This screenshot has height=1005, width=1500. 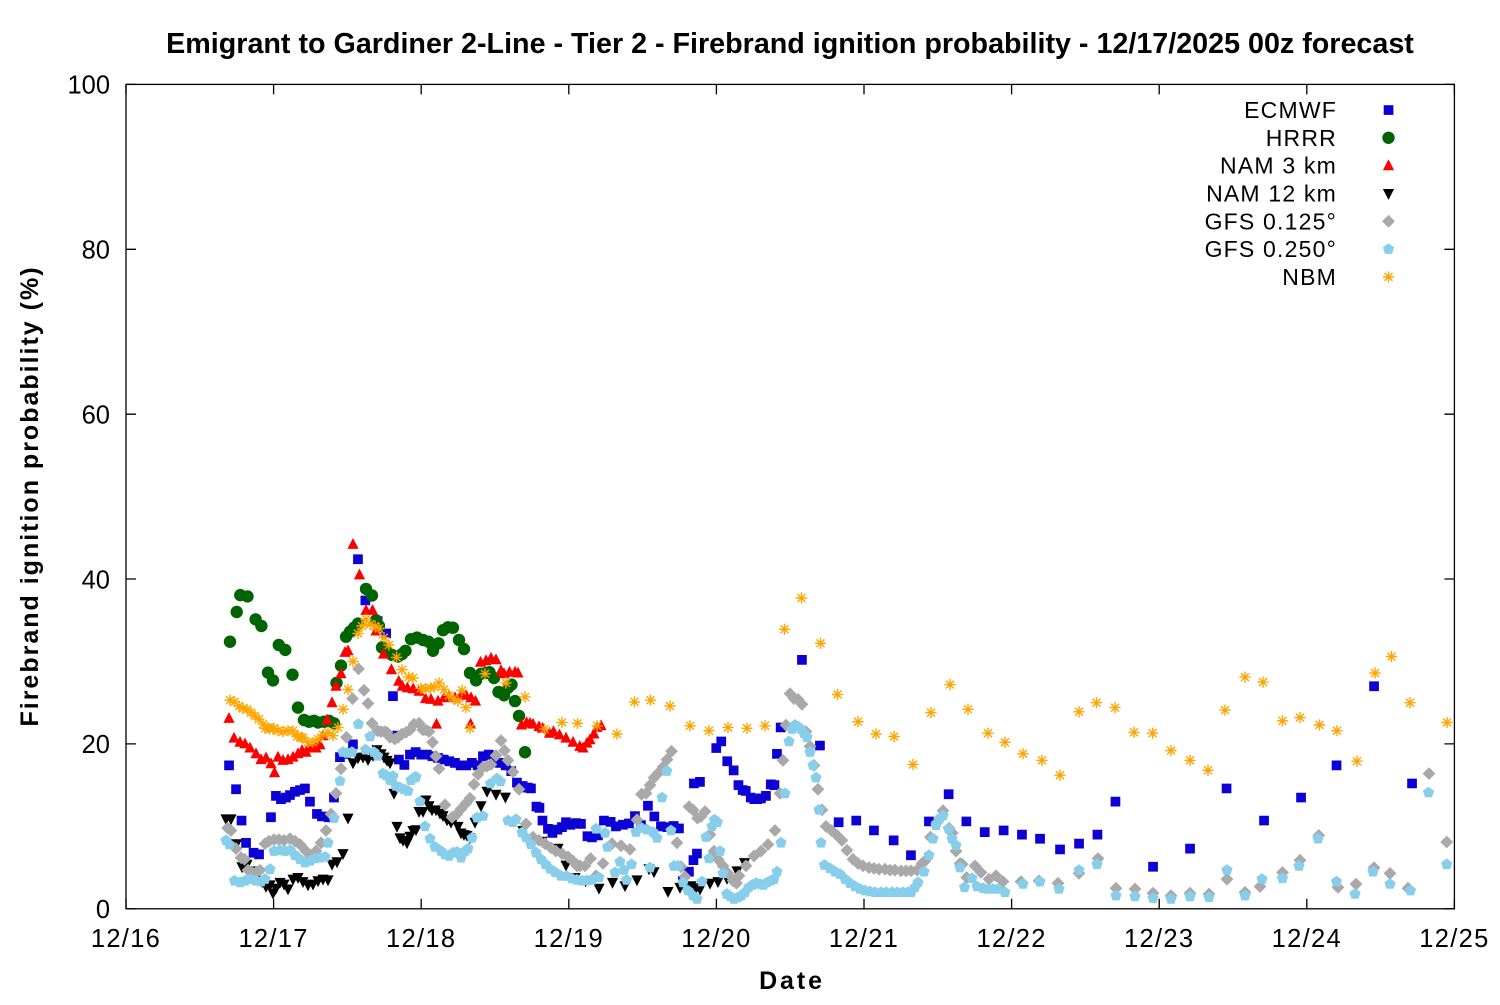 I want to click on svg-text: 60, so click(x=96, y=416).